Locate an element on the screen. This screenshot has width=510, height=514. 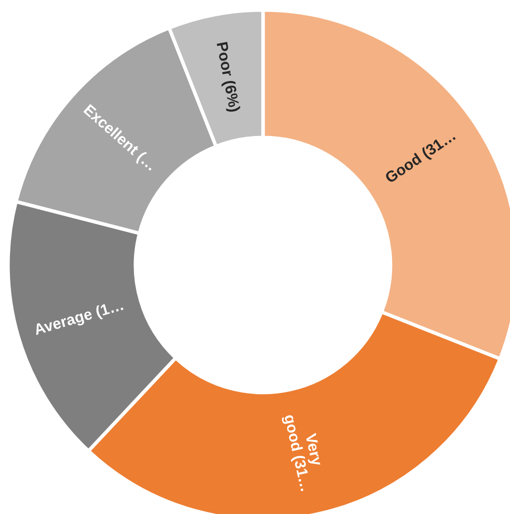
slice-label: Poor (6%) is located at coordinates (227, 77).